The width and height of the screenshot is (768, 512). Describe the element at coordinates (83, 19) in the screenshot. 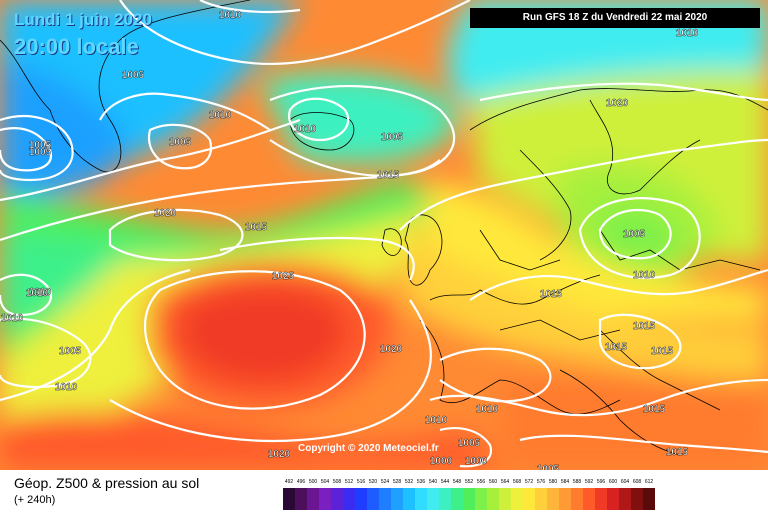

I see `forecast-date: Lundi 1 juin 2020` at that location.